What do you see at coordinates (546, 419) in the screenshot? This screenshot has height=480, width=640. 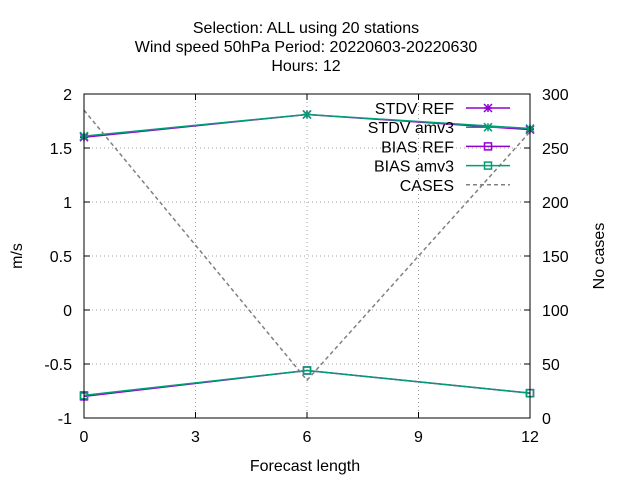 I see `y2-tick-label: 0` at bounding box center [546, 419].